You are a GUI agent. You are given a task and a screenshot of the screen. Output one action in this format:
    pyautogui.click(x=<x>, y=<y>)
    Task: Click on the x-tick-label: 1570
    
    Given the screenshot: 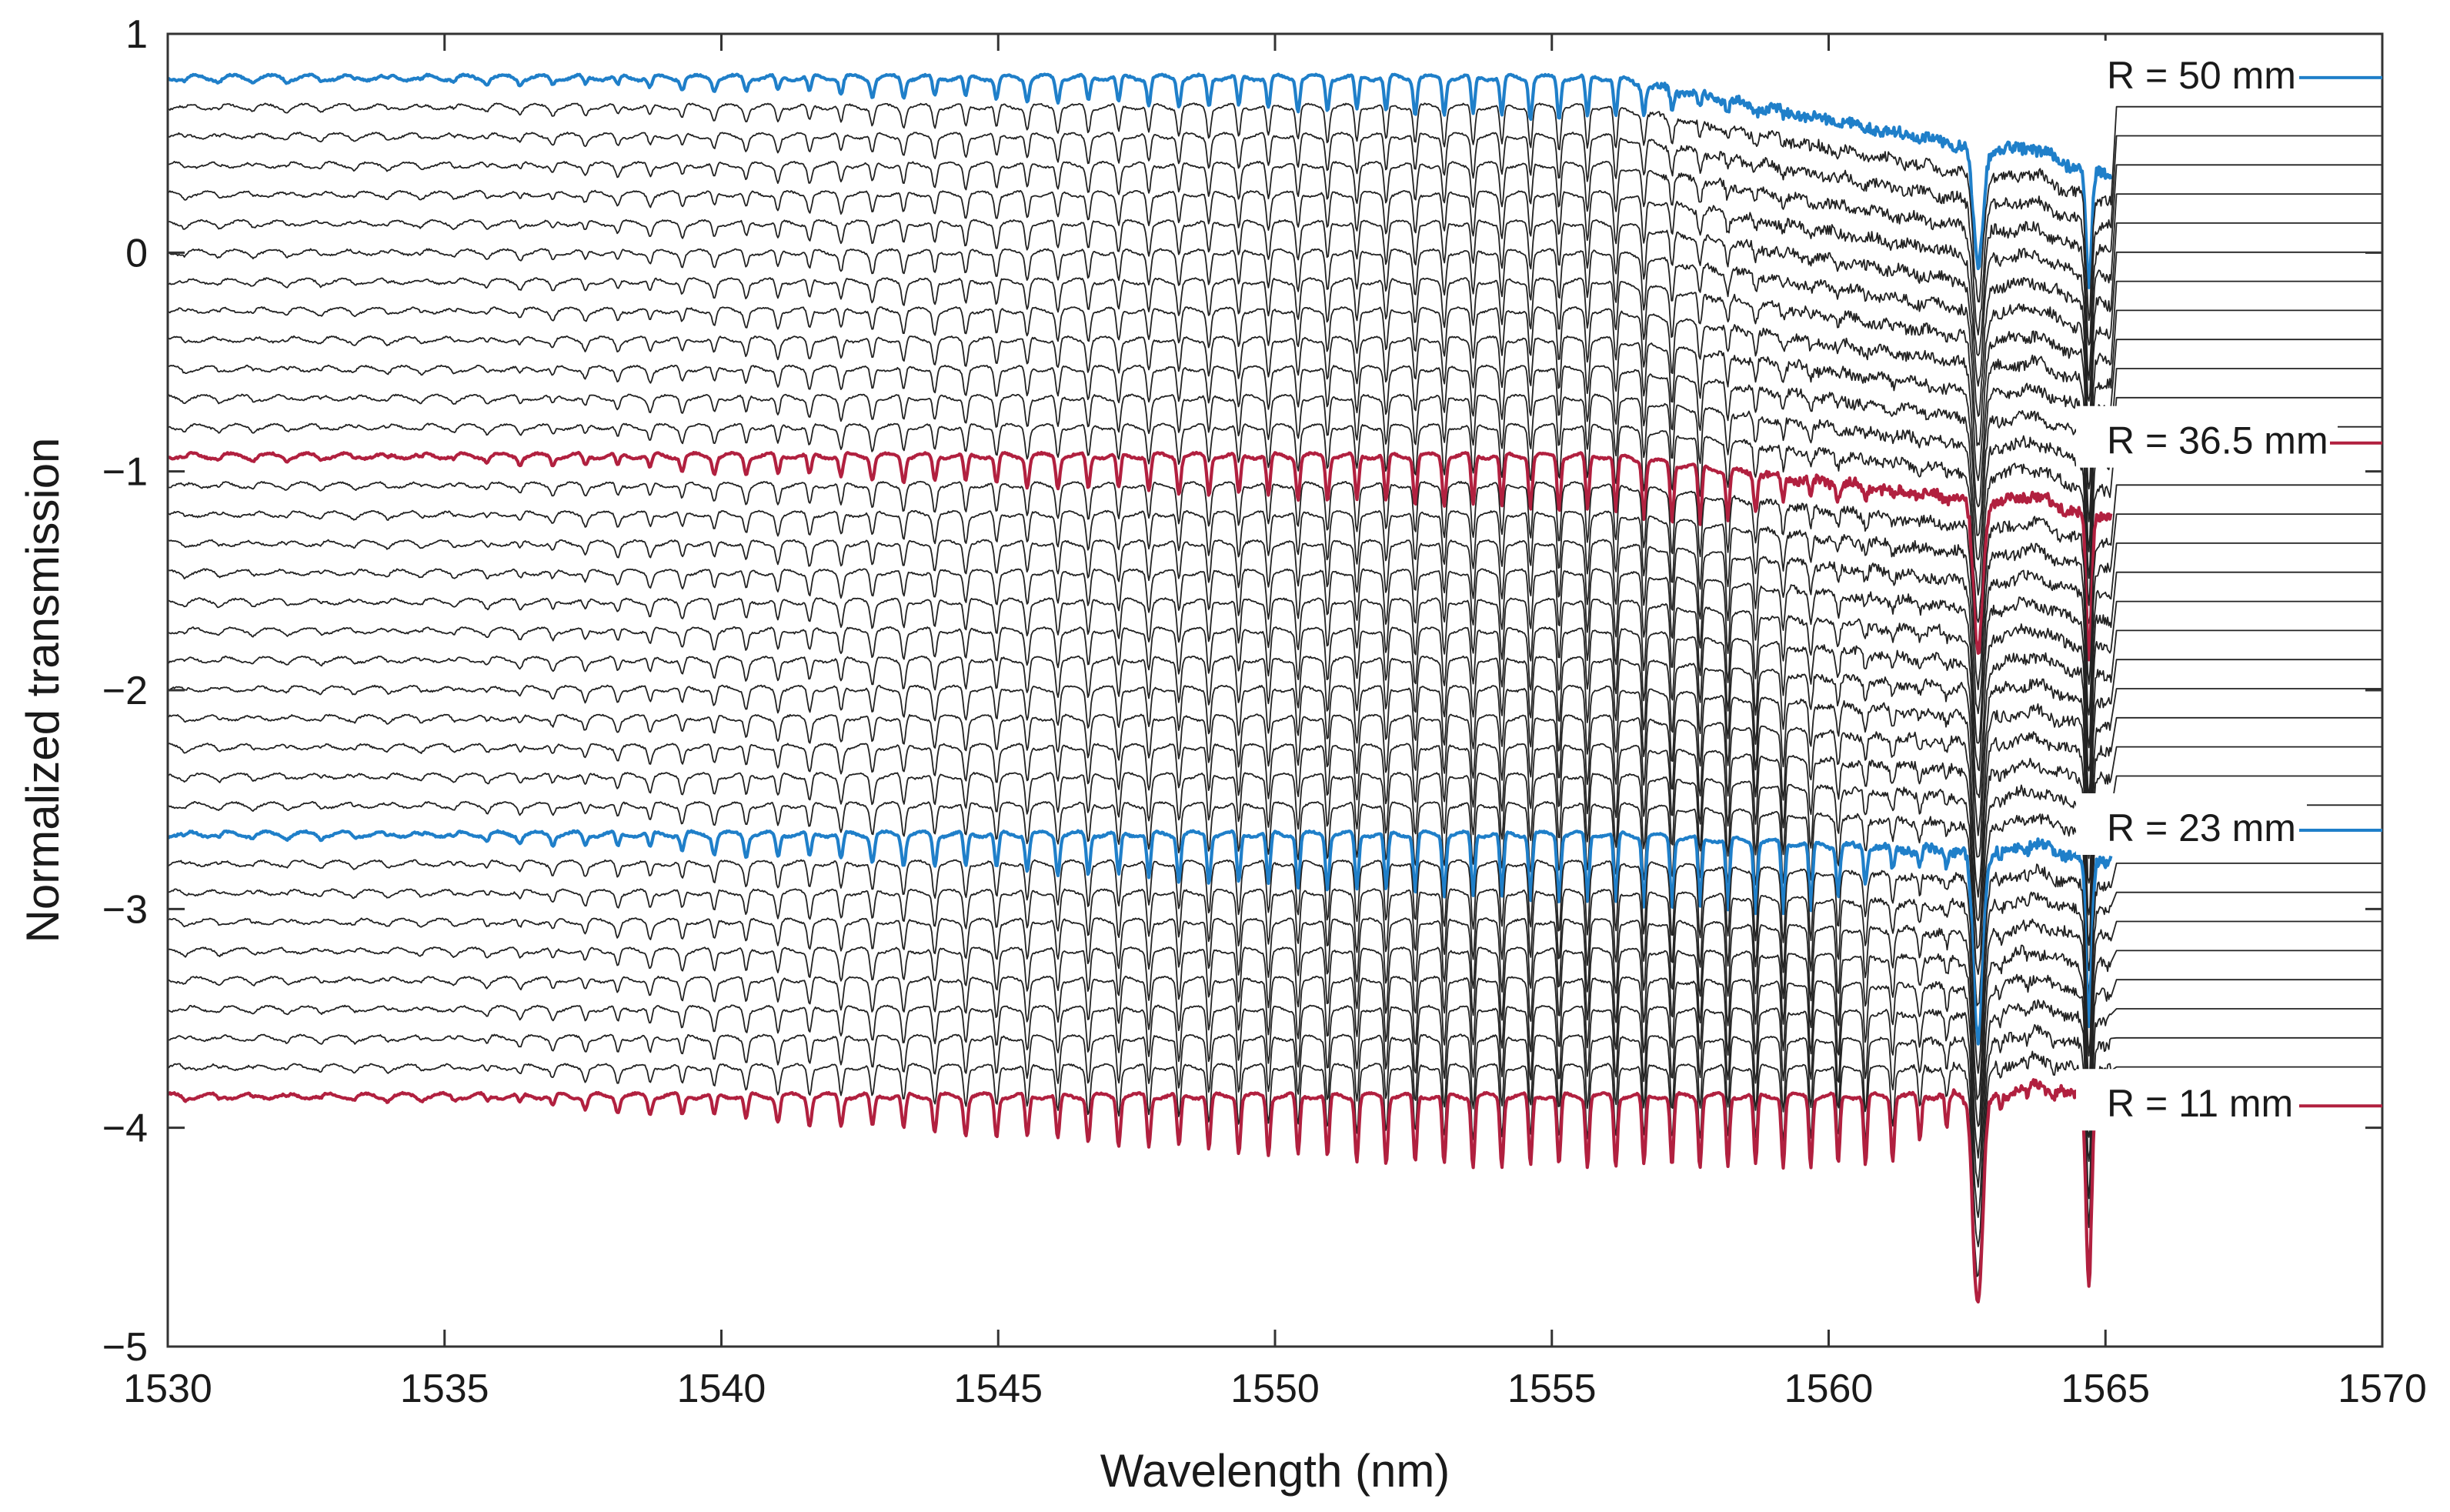 What is the action you would take?
    pyautogui.click(x=2382, y=1389)
    